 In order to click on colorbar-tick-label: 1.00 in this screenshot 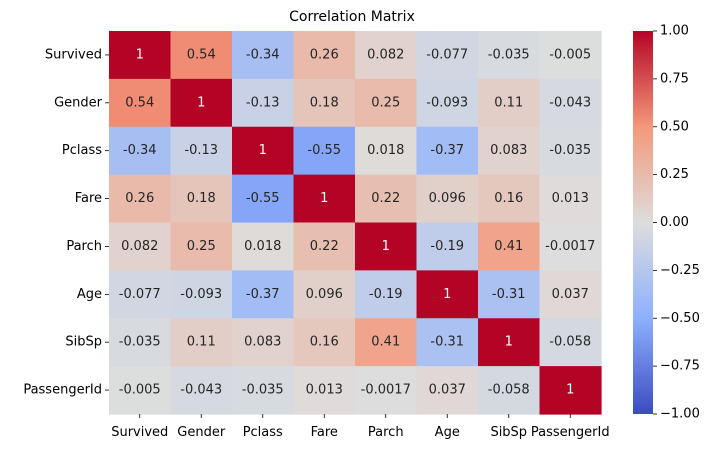, I will do `click(674, 31)`.